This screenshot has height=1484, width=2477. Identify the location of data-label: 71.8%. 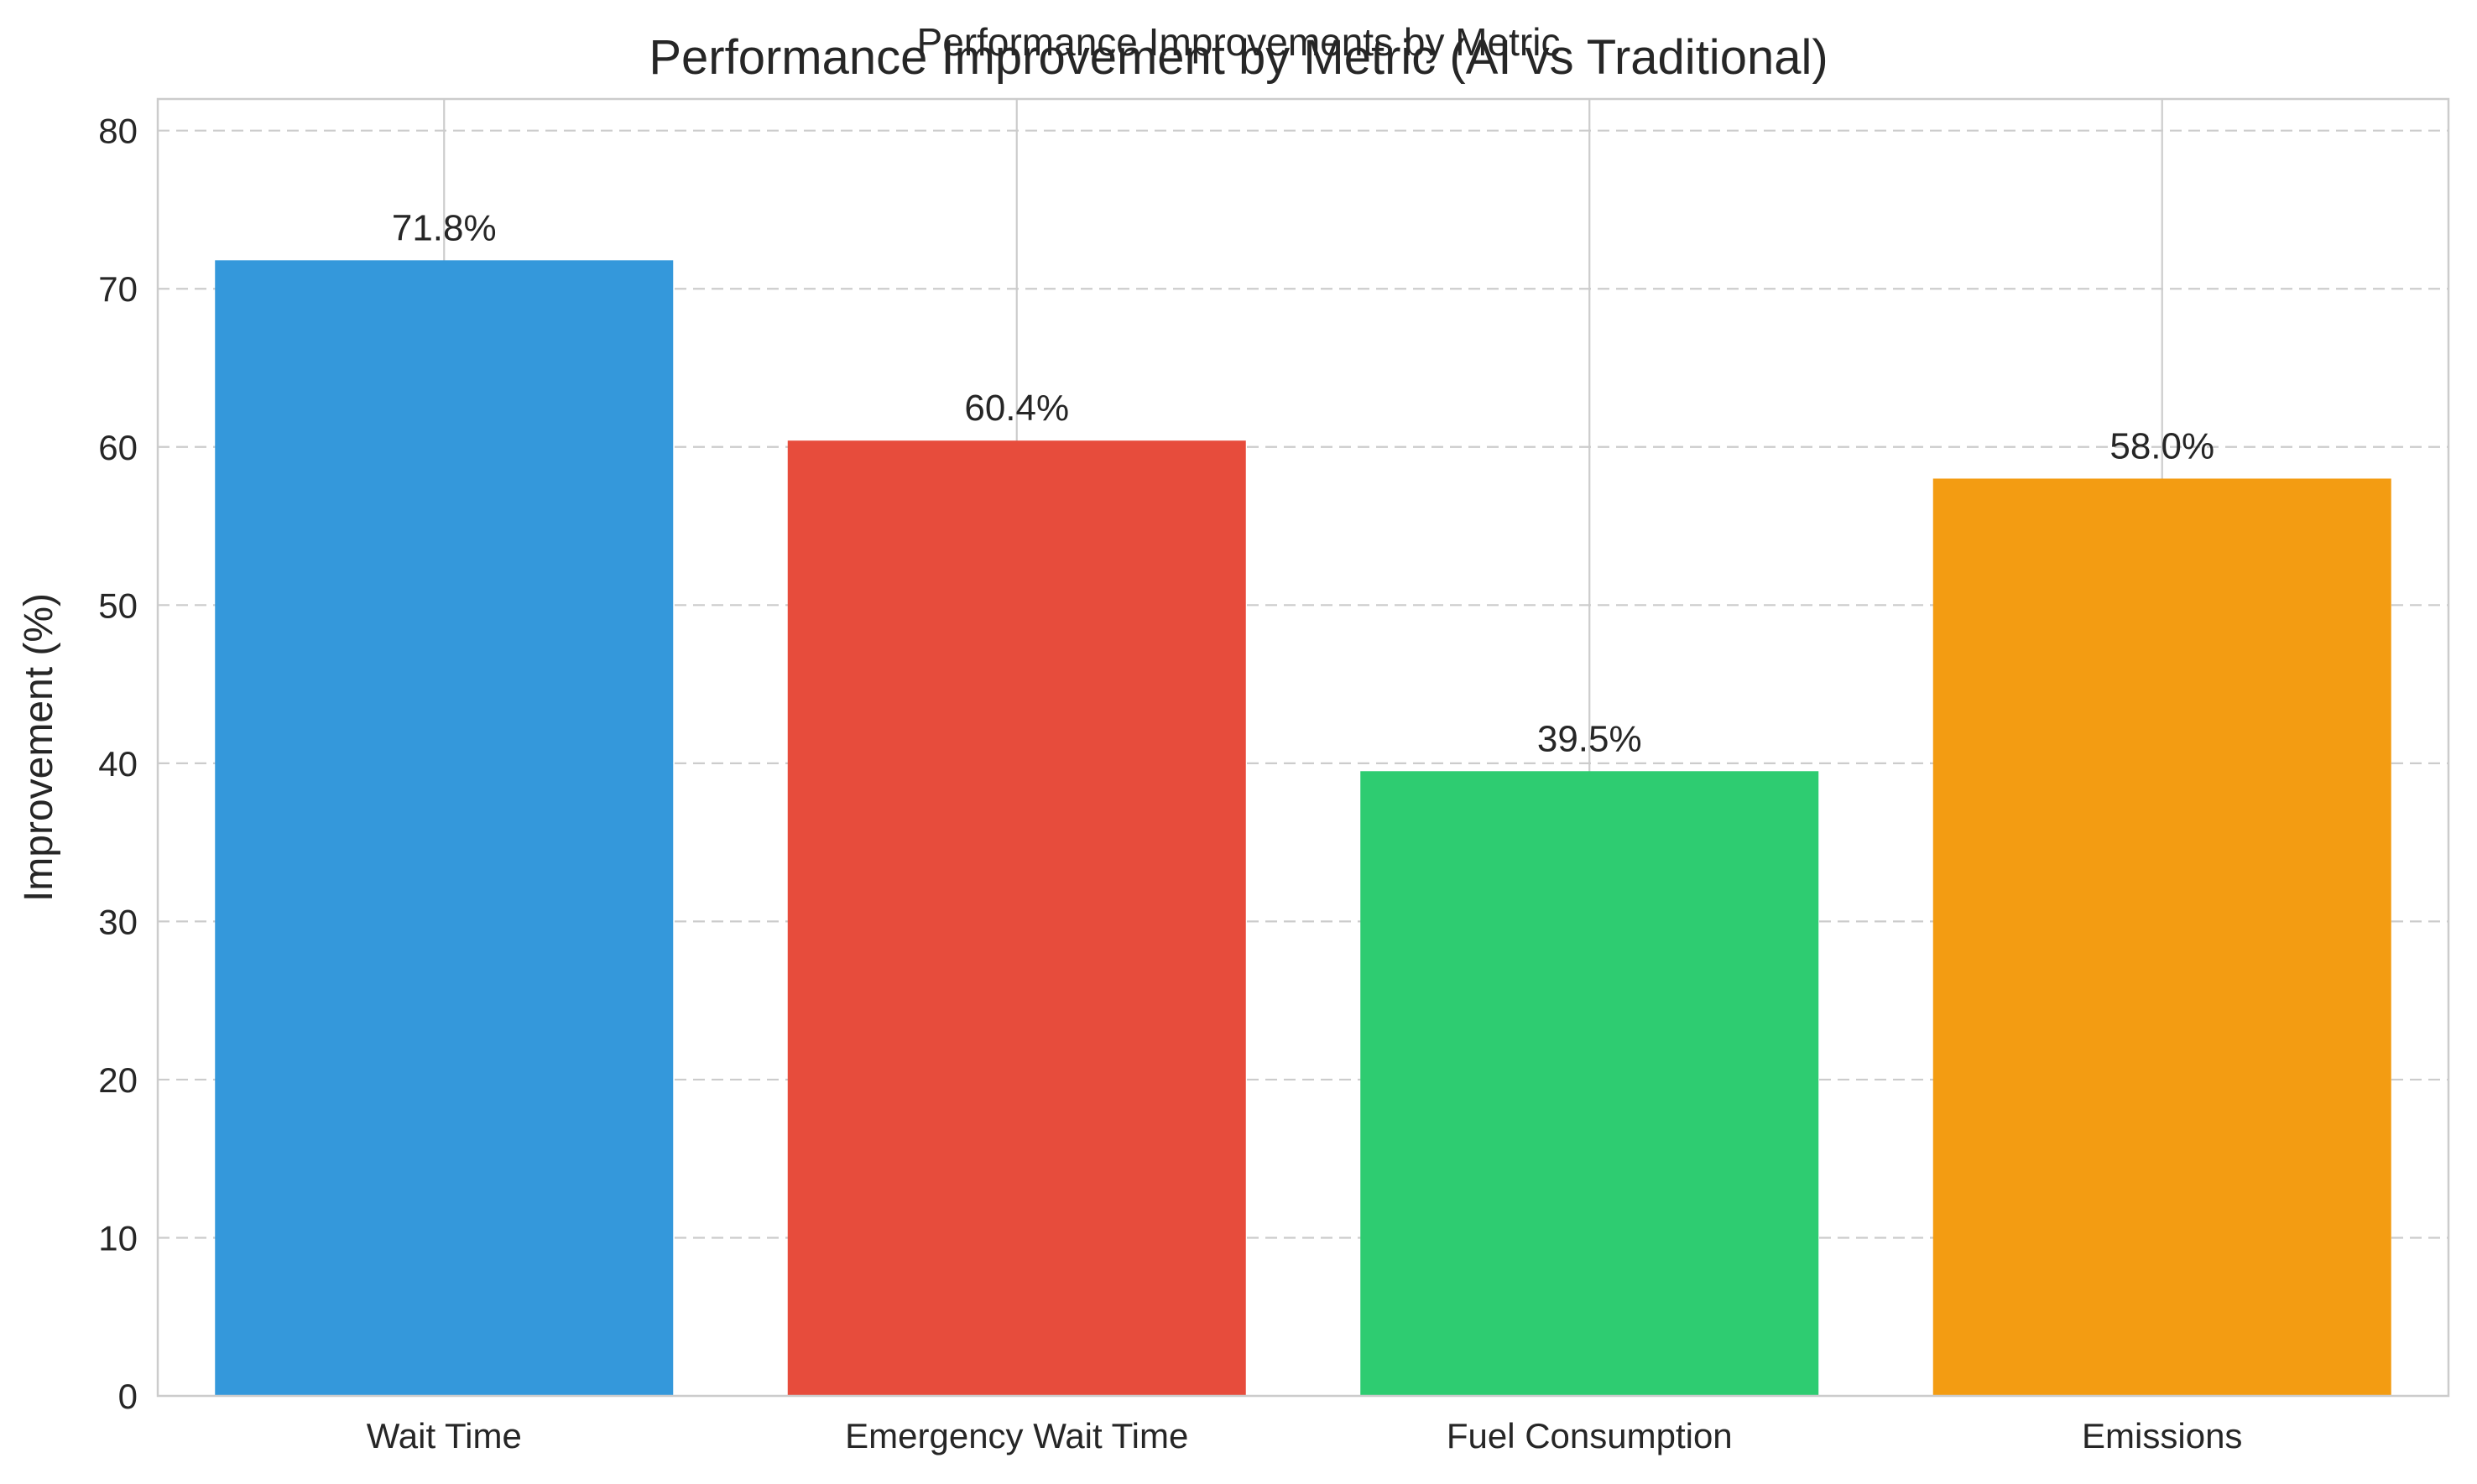
(445, 227).